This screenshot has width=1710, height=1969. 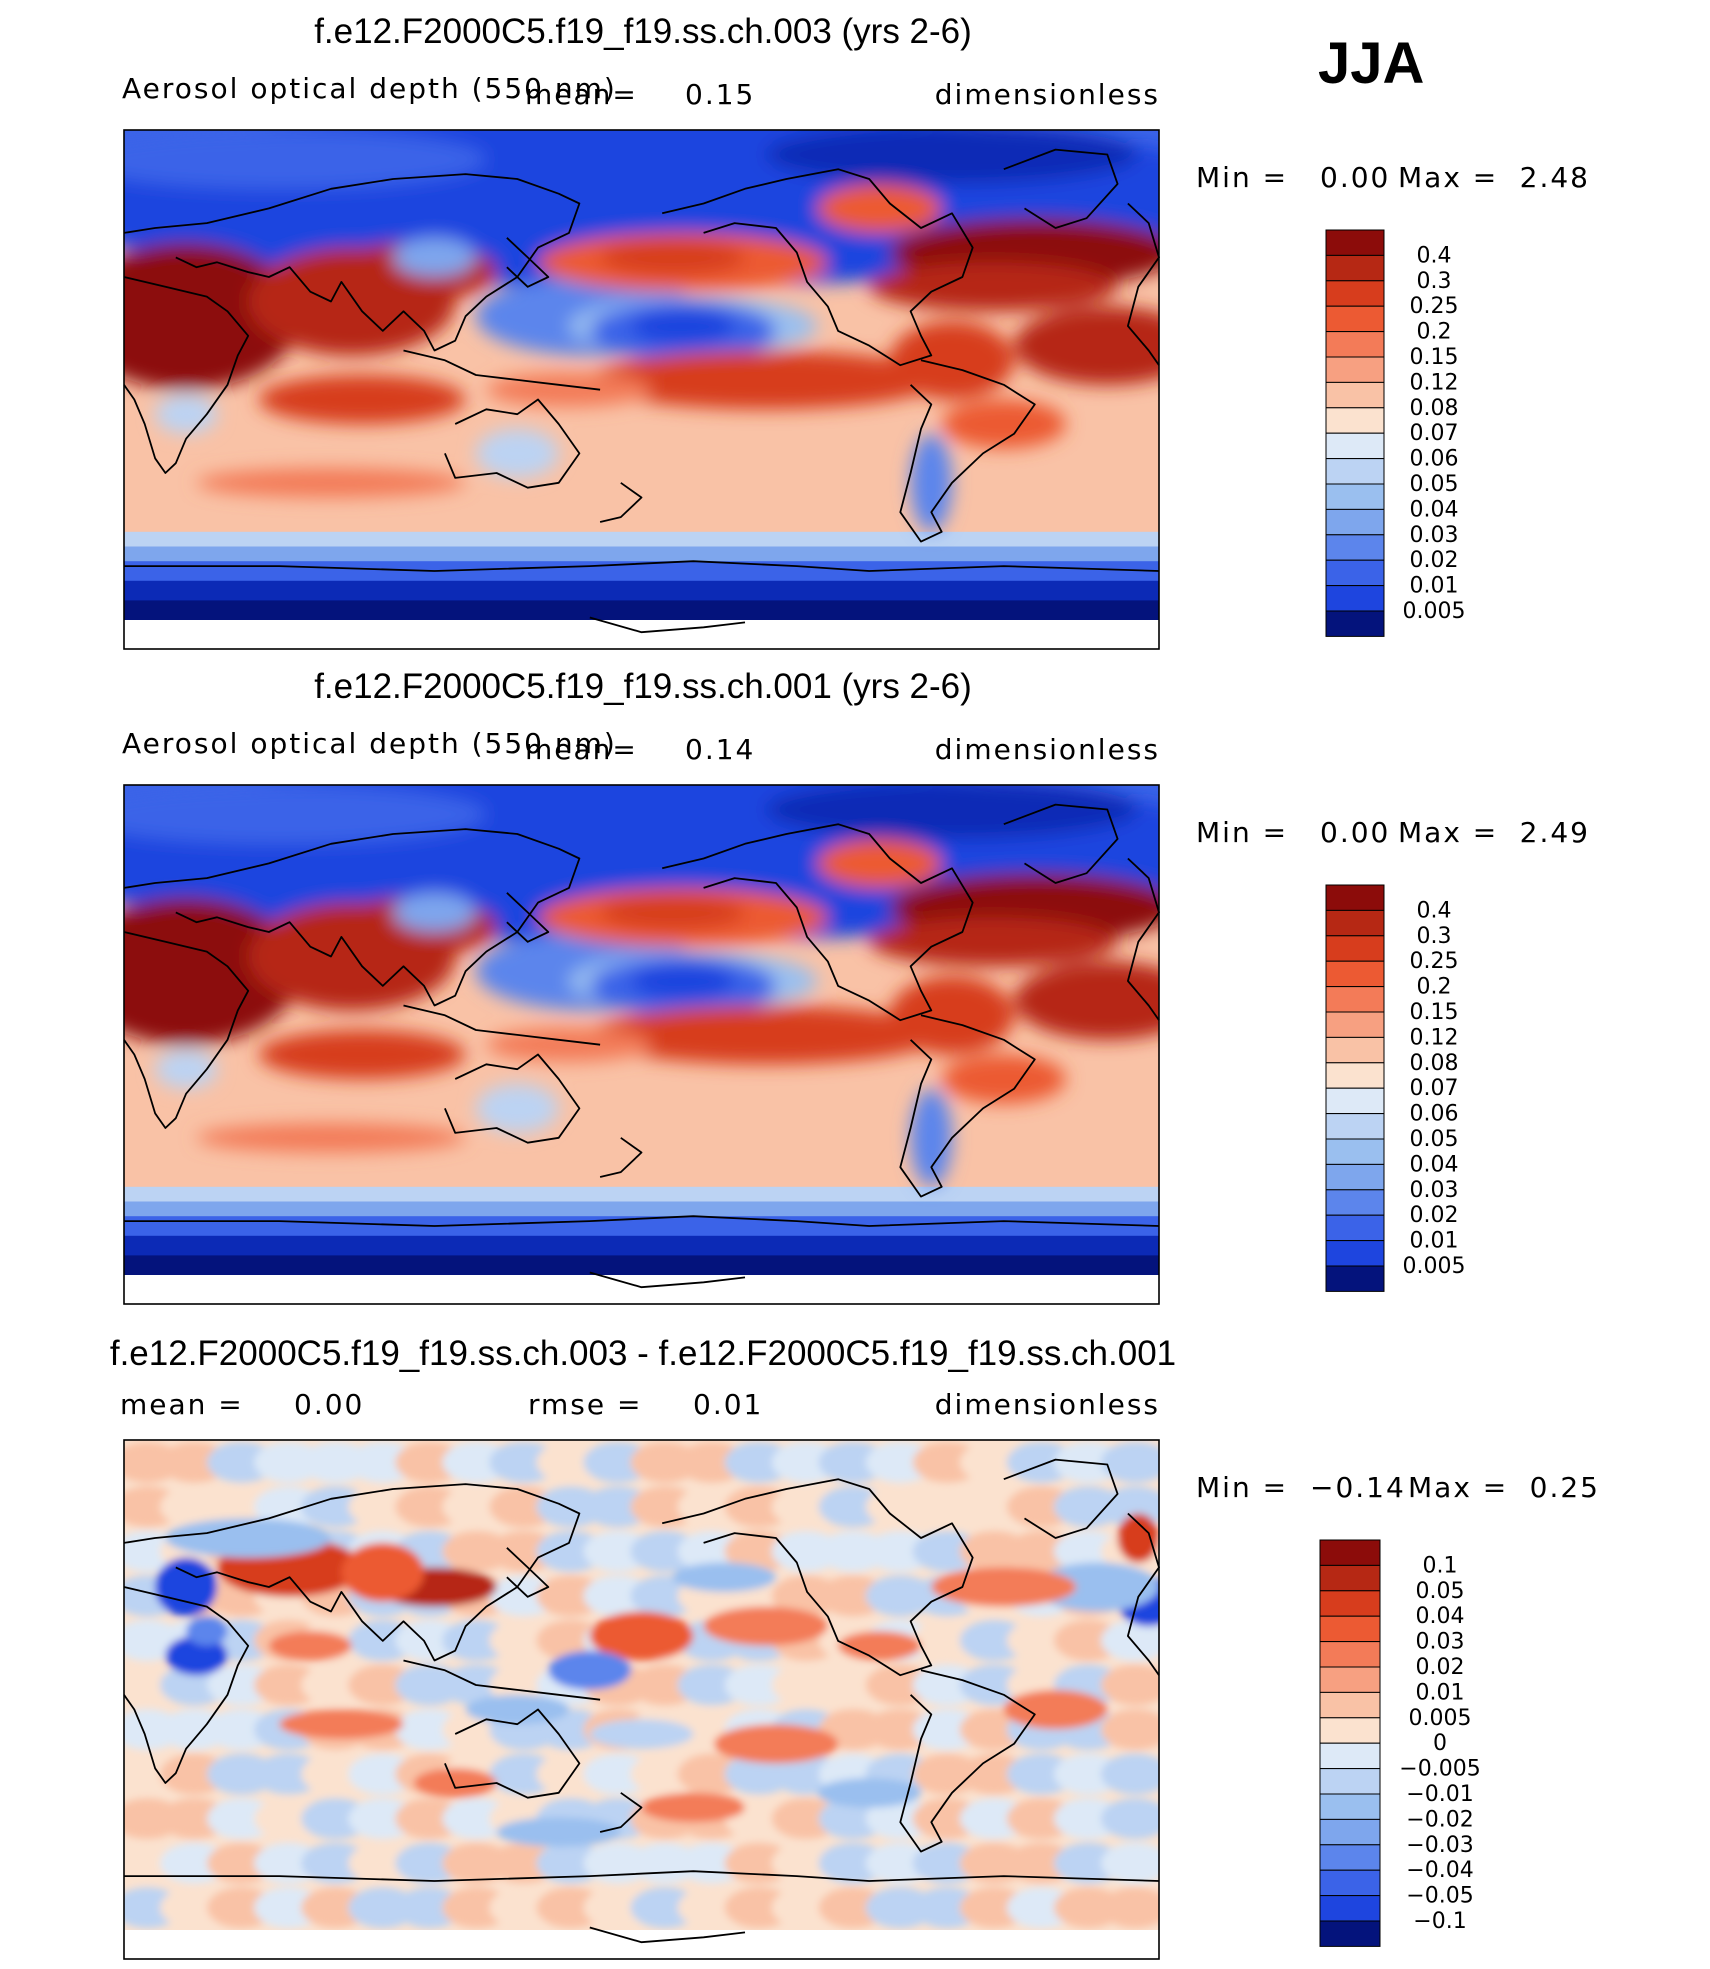 What do you see at coordinates (1434, 281) in the screenshot?
I see `colorbar-label: 0.3` at bounding box center [1434, 281].